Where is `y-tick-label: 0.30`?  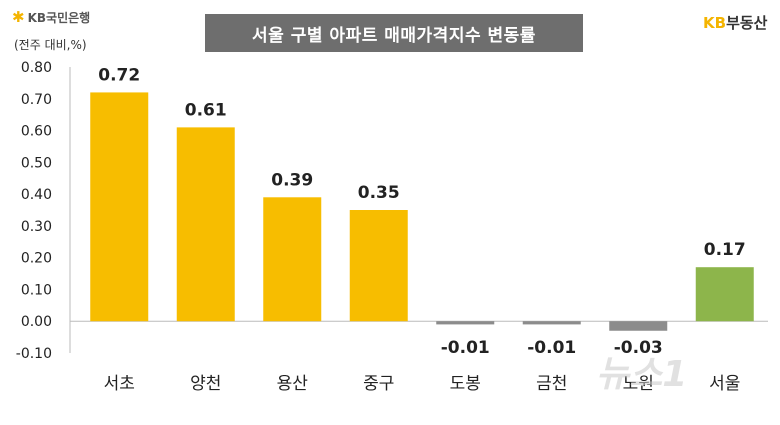 y-tick-label: 0.30 is located at coordinates (36, 227).